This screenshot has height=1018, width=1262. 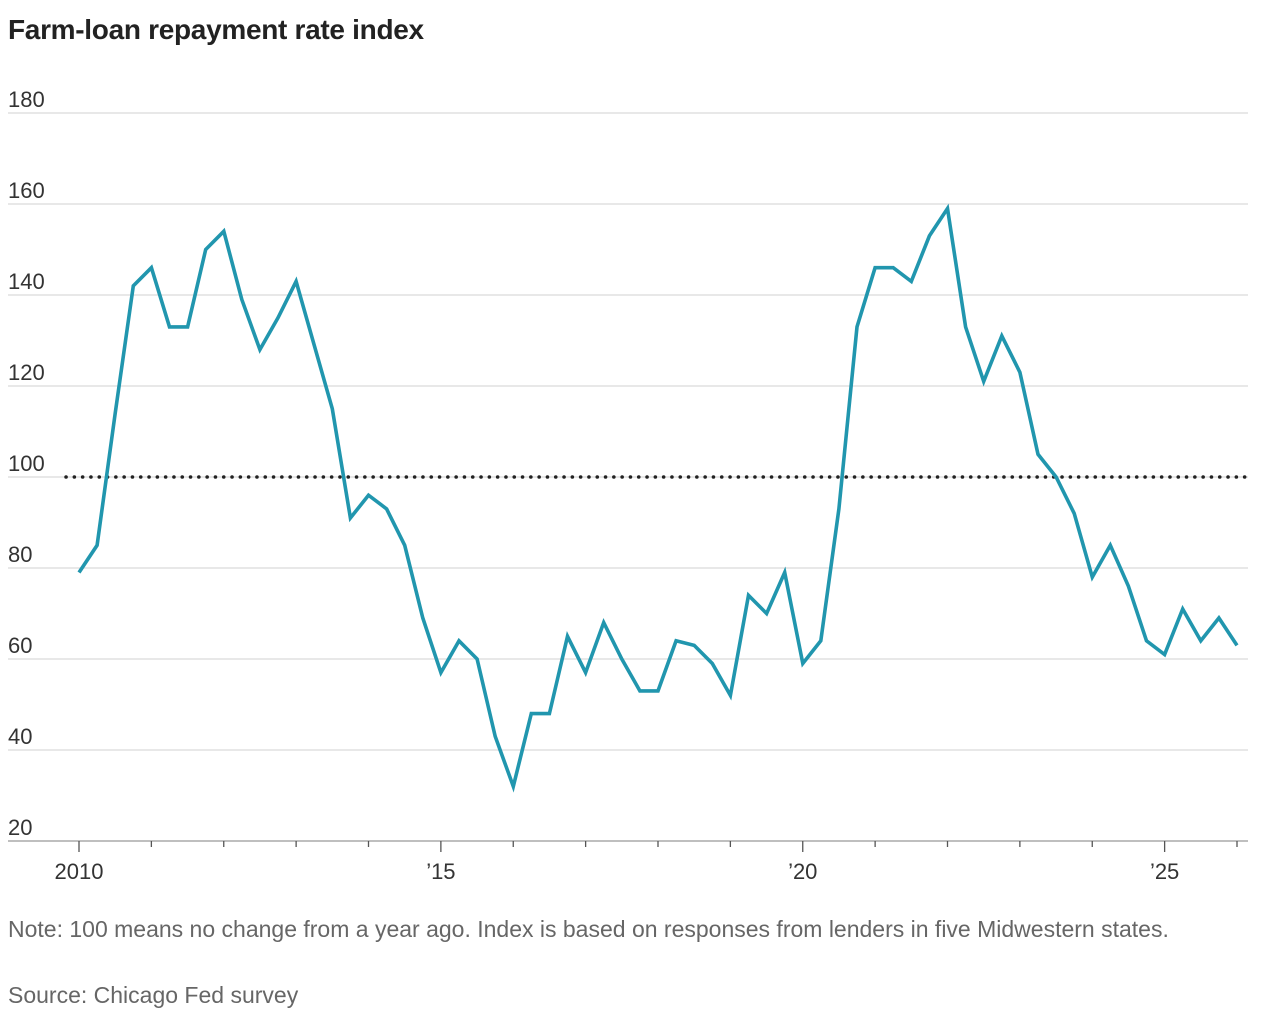 I want to click on x-tick-label: ’20, so click(x=802, y=871).